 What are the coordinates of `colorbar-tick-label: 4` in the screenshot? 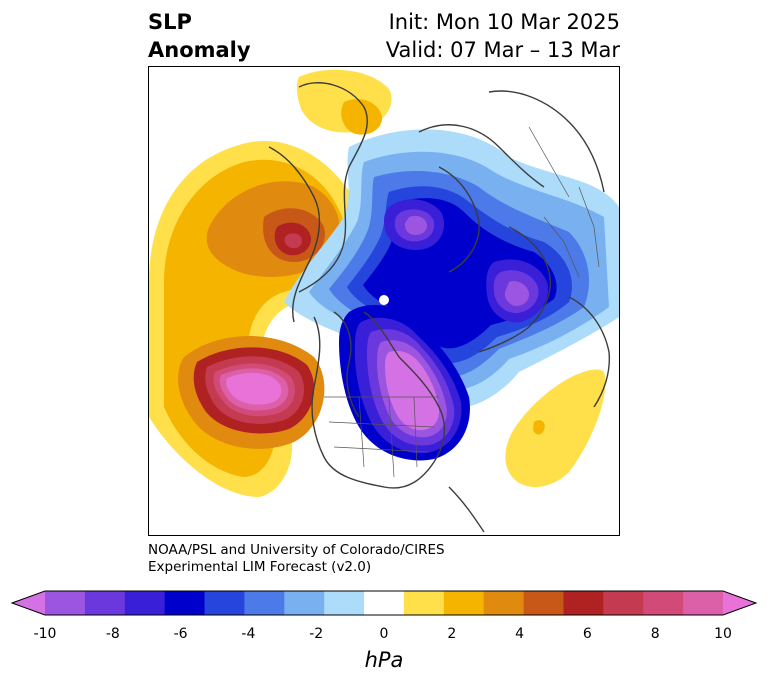 It's located at (520, 634).